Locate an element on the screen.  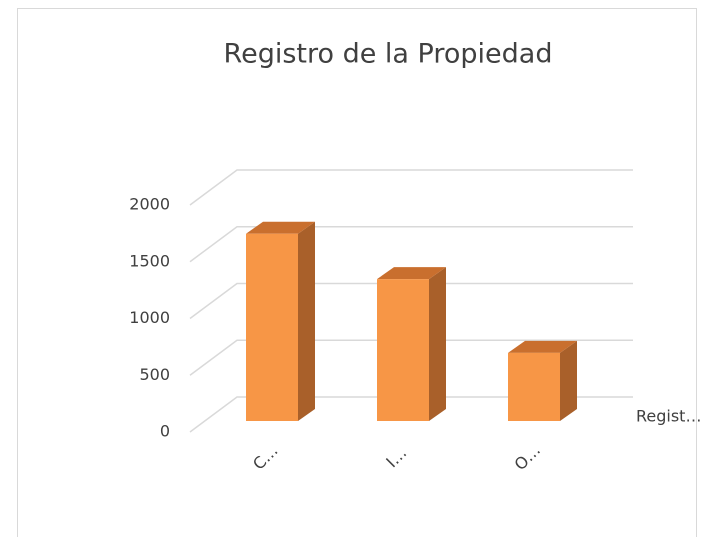
y-tick-label: 500 is located at coordinates (154, 374).